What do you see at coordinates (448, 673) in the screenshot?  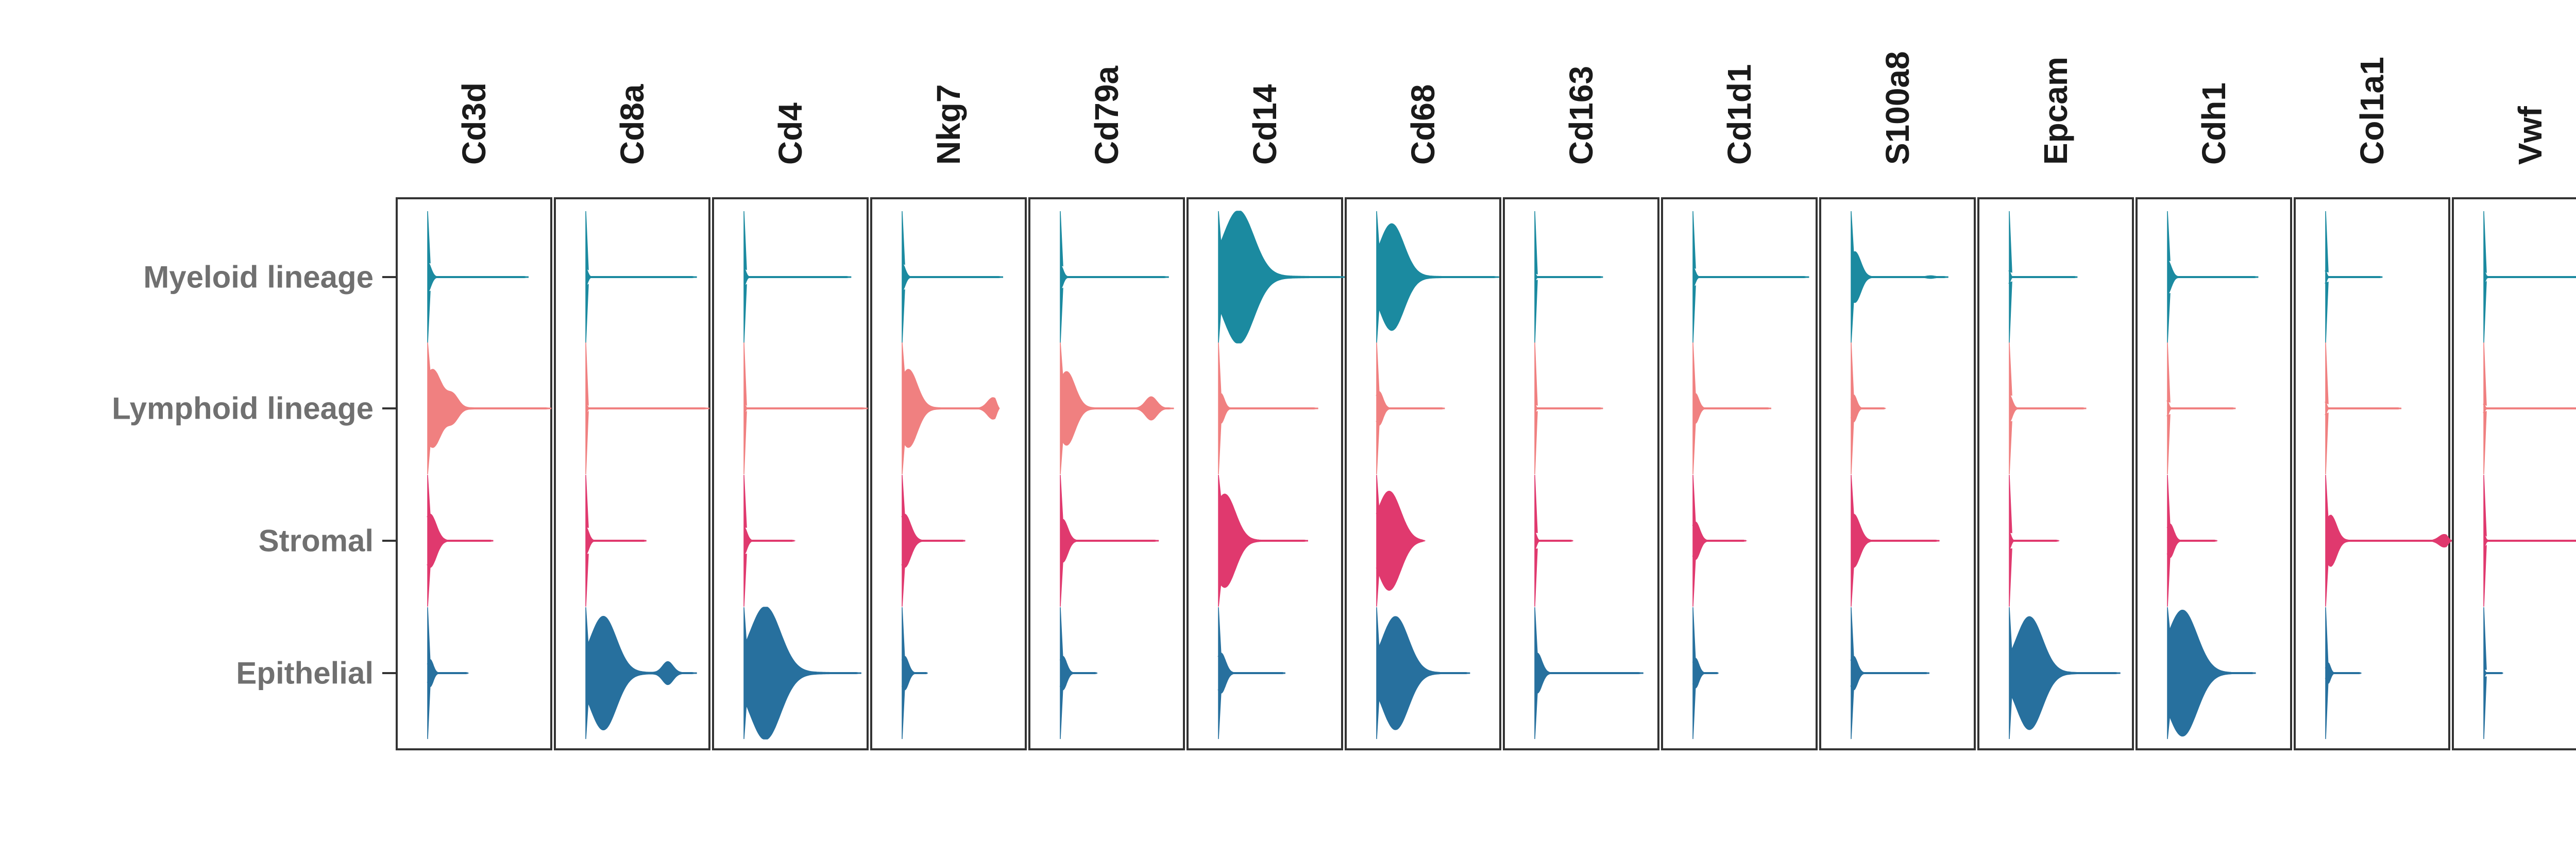 I see `violin-cd3d-epithelial` at bounding box center [448, 673].